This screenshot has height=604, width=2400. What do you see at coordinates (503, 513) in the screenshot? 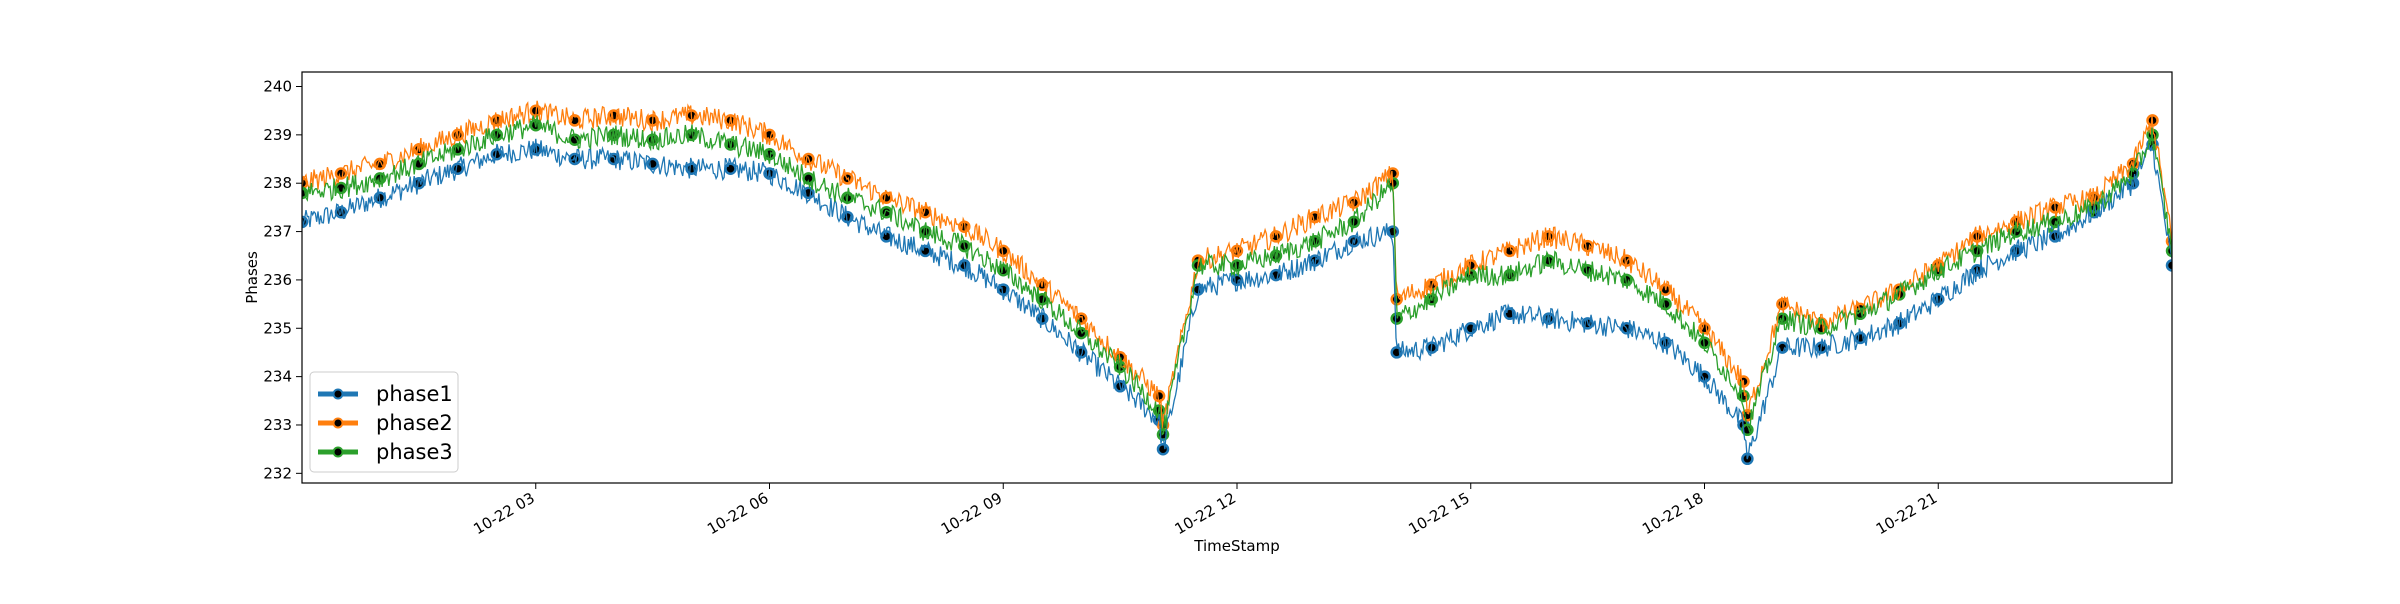
I see `x-tick-label: 10-22 03` at bounding box center [503, 513].